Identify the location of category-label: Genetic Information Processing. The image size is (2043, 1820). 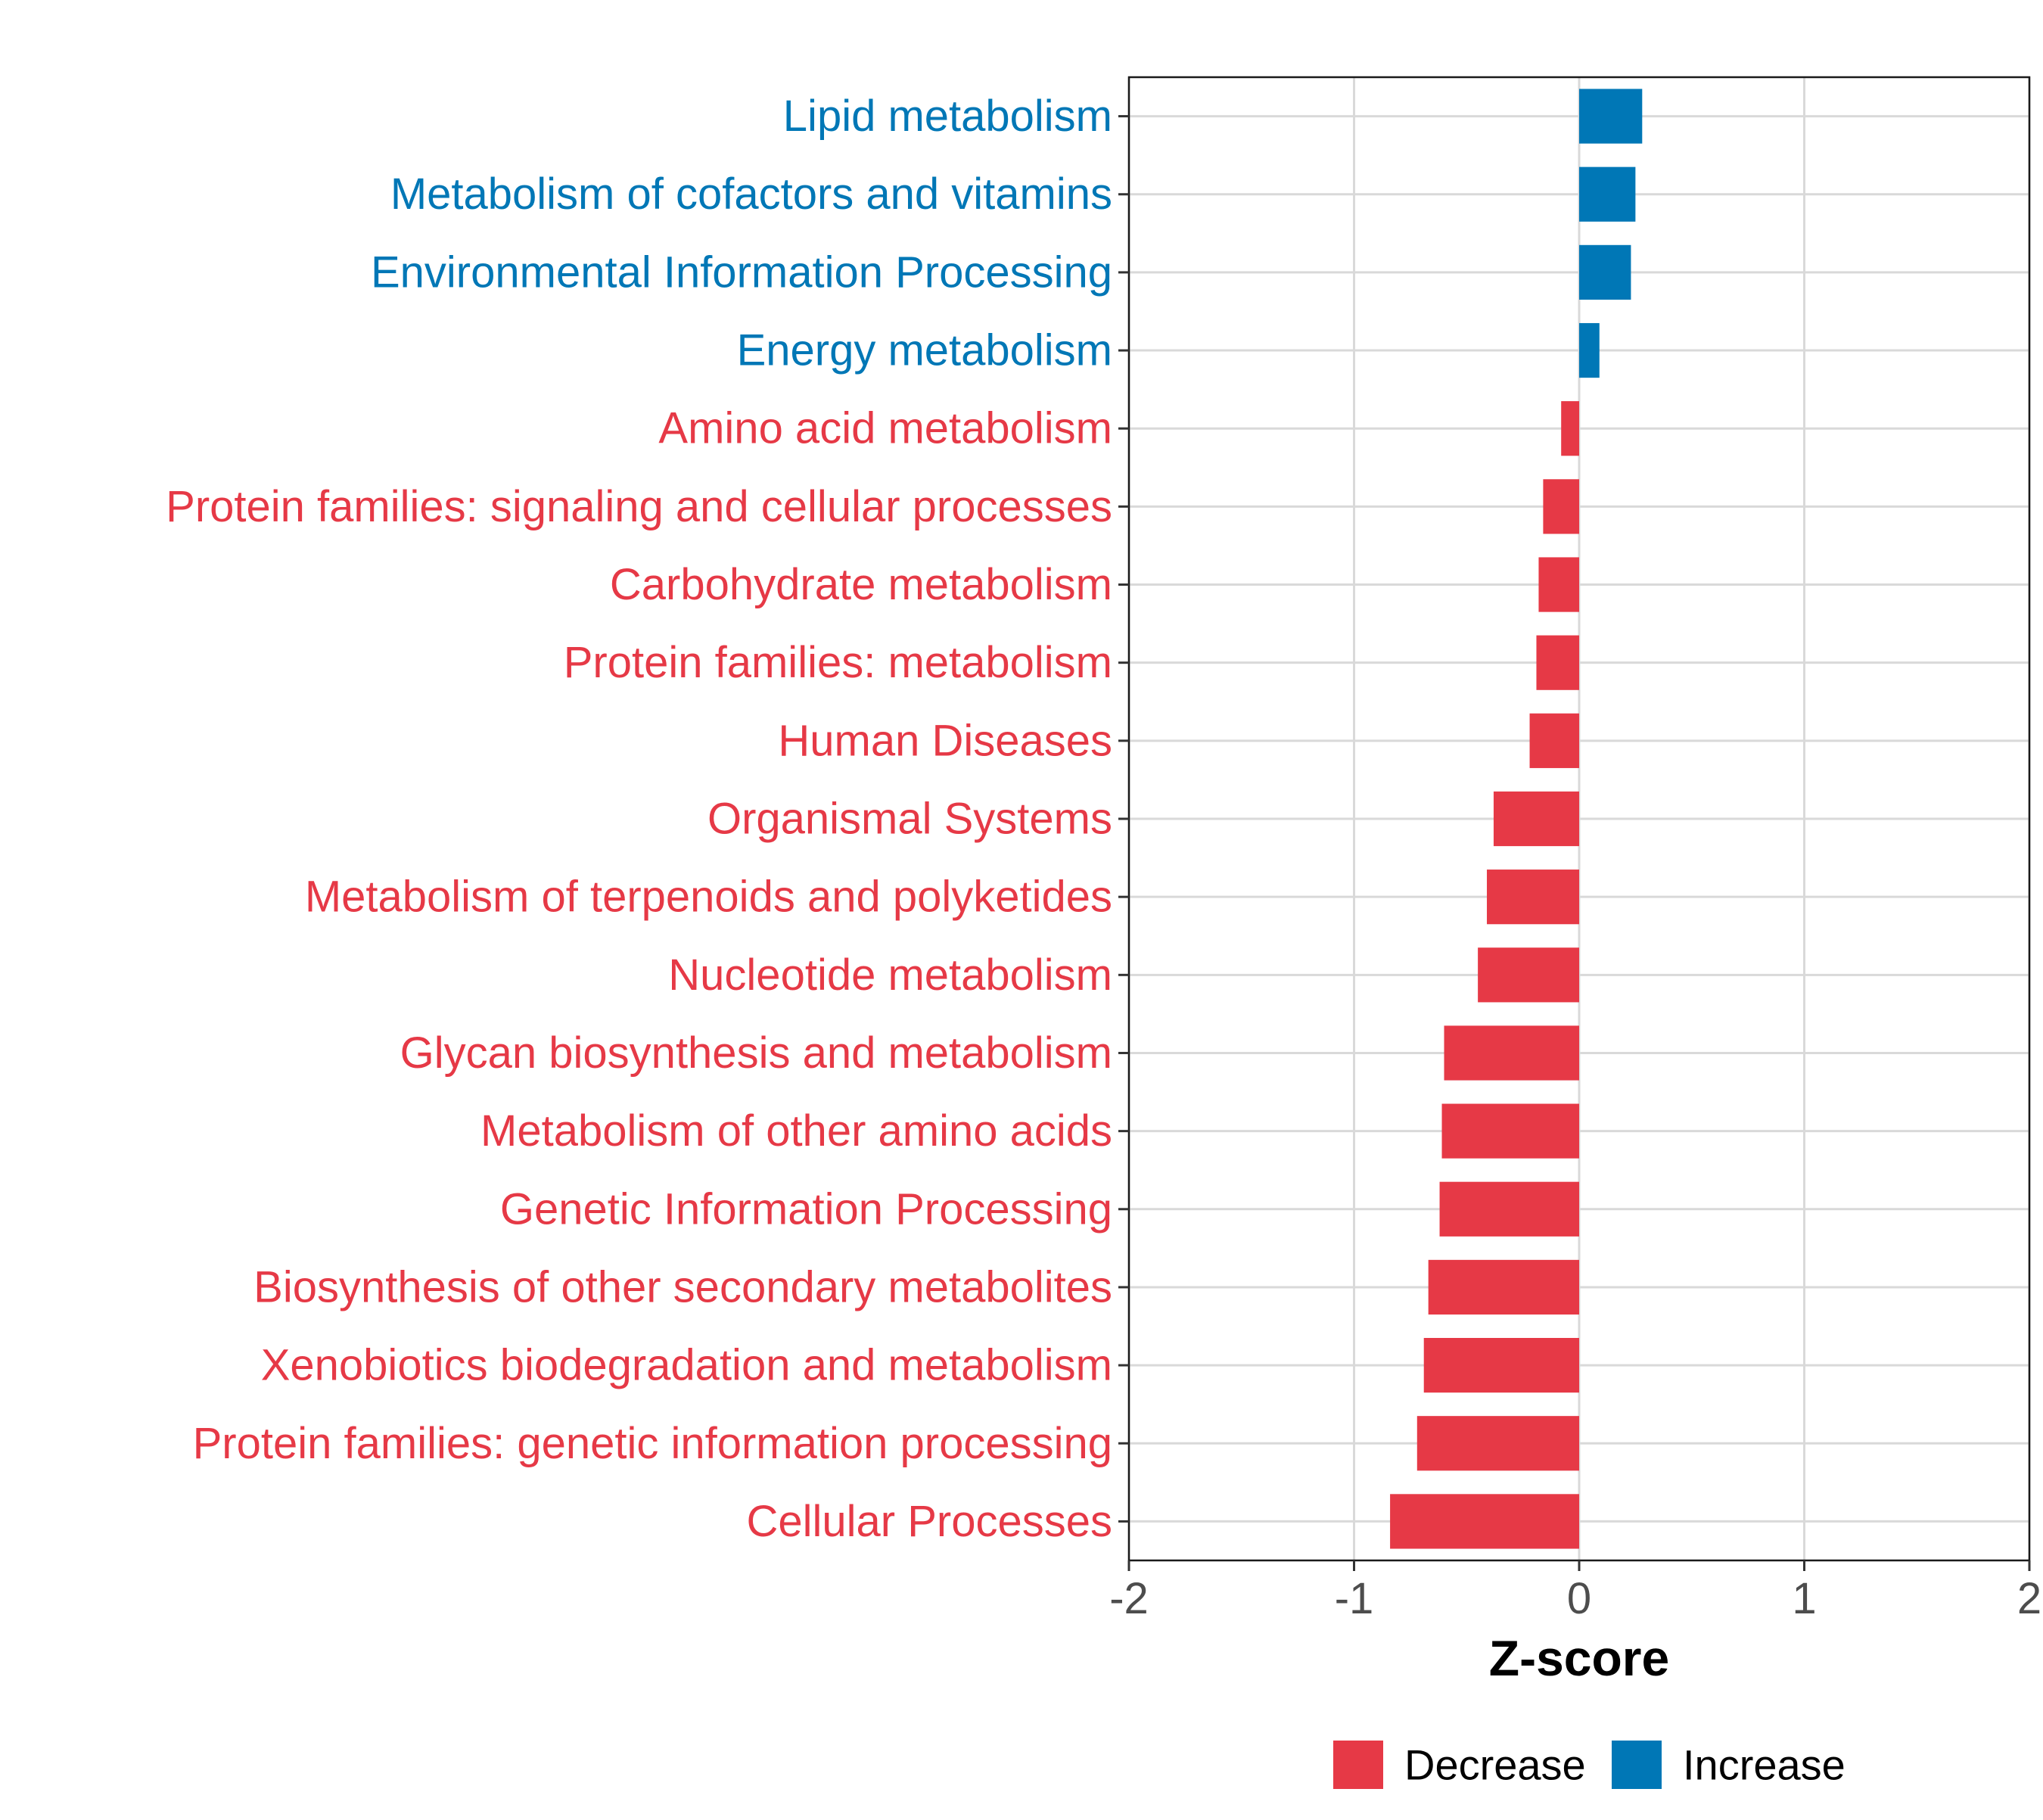
(806, 1209).